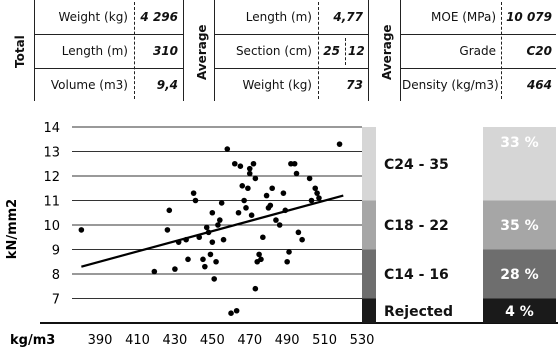 This screenshot has height=351, width=558. I want to click on average-section-value-1: 25, so click(331, 51).